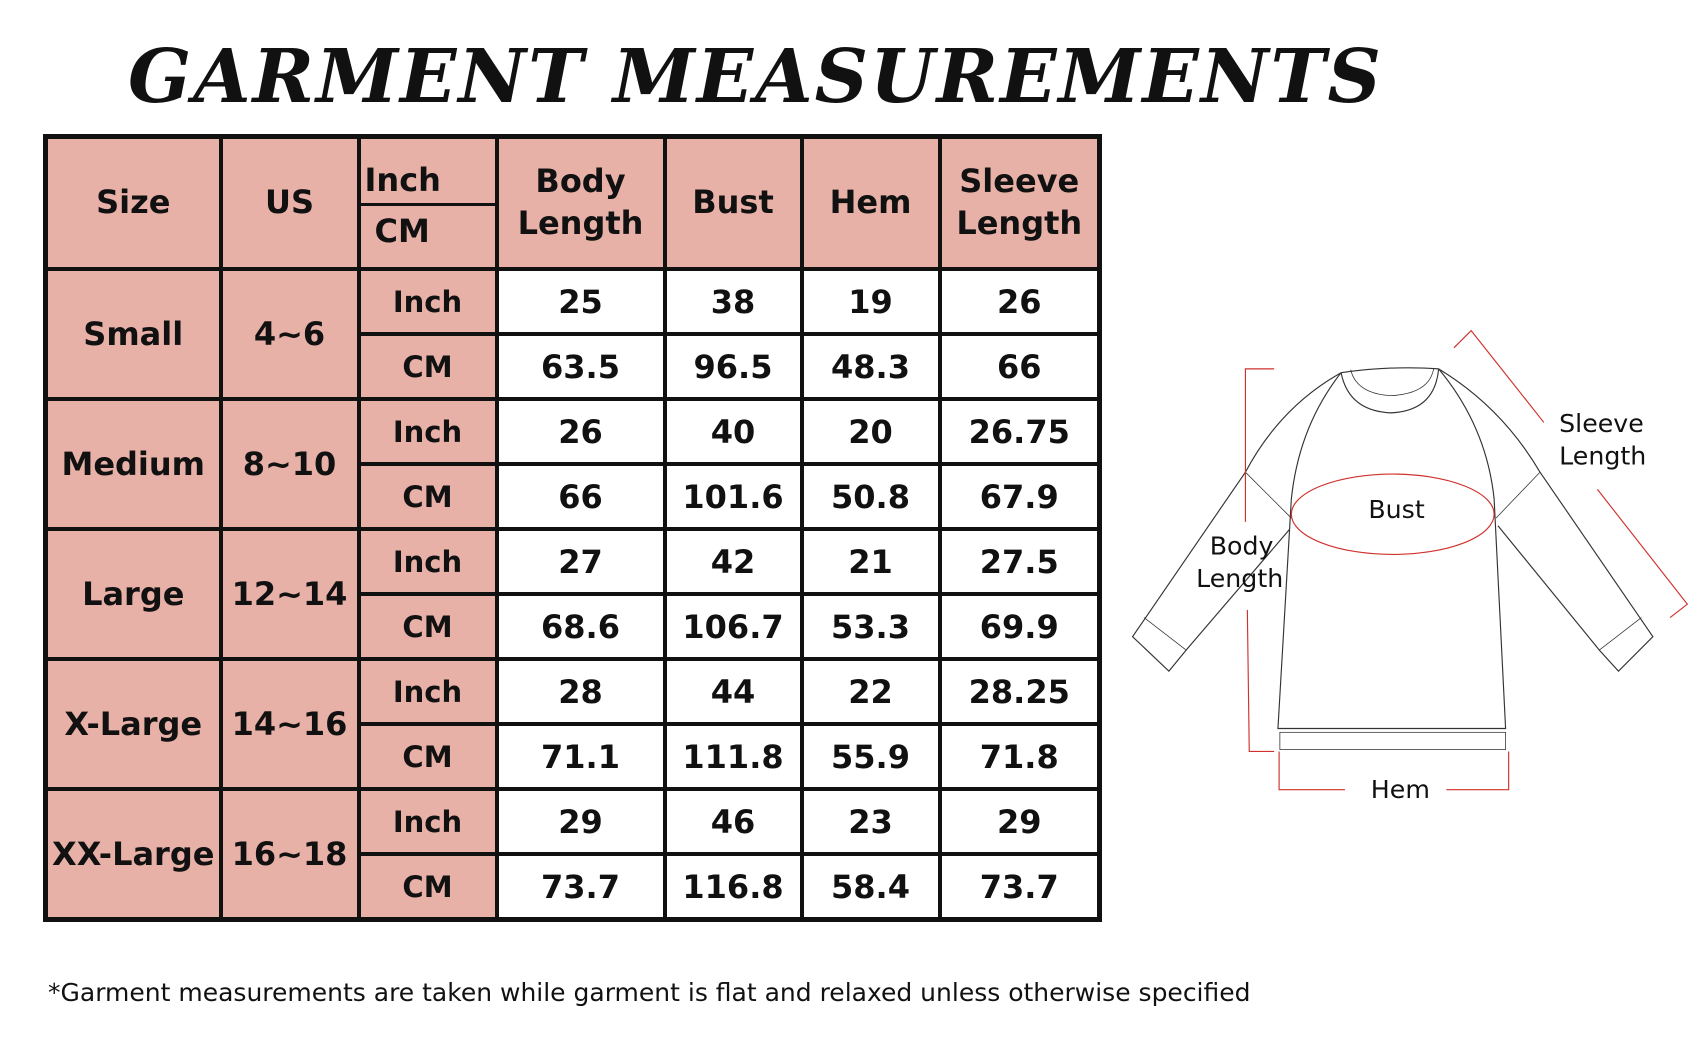 This screenshot has height=1050, width=1700. I want to click on header-unit: Inch CM, so click(427, 202).